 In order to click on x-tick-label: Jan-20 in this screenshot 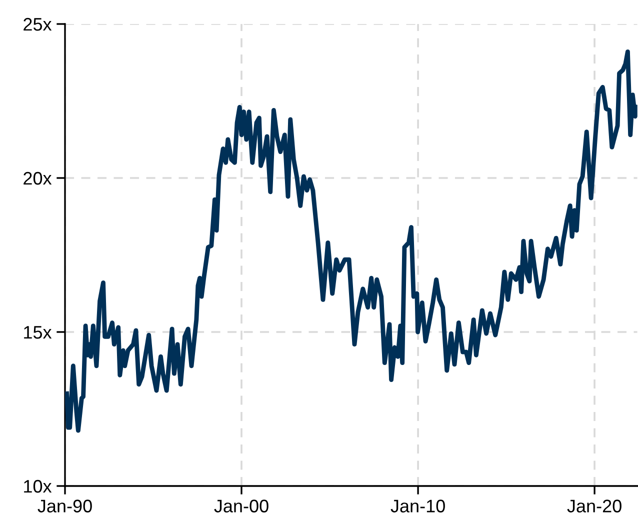, I will do `click(594, 506)`.